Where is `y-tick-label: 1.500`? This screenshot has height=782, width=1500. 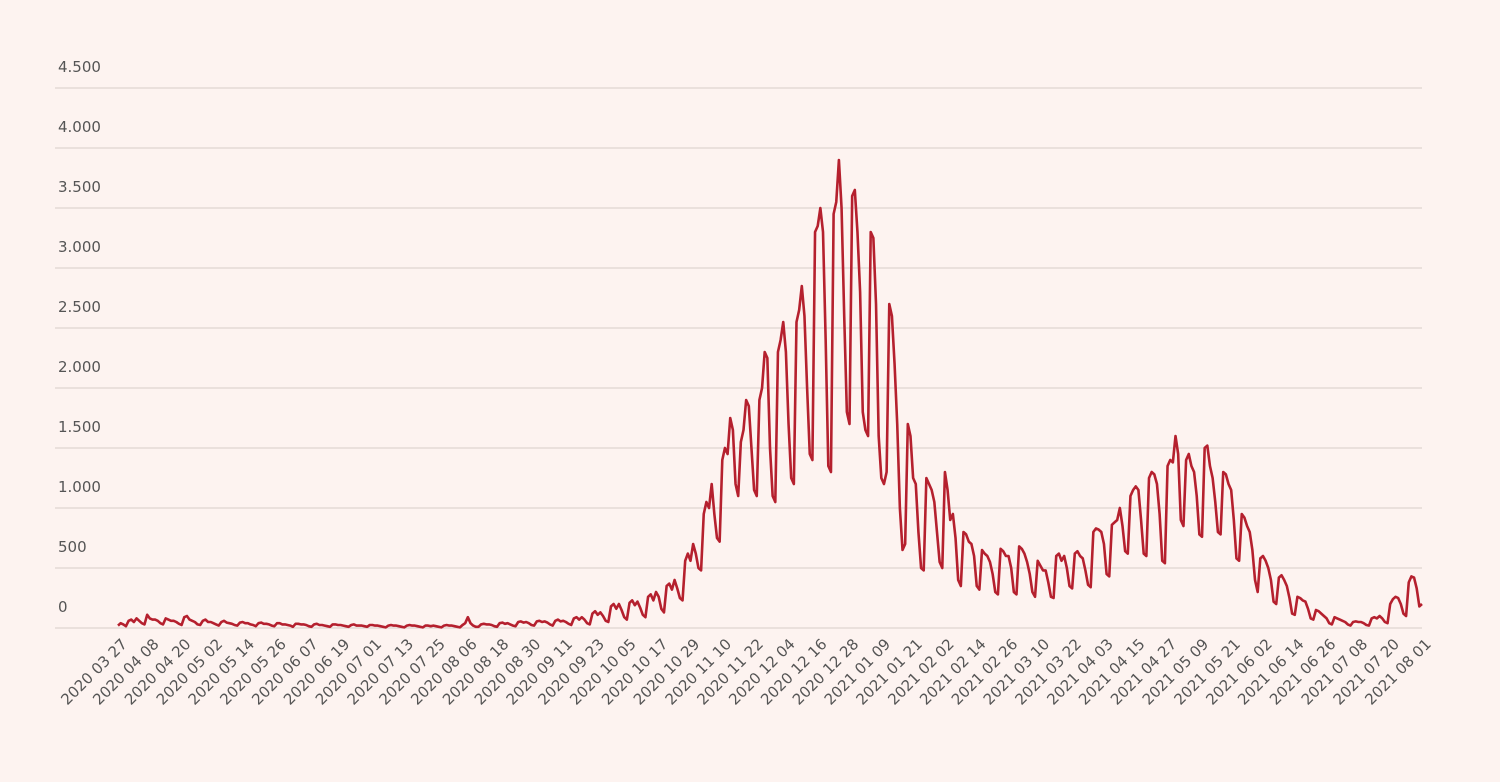
y-tick-label: 1.500 is located at coordinates (79, 427).